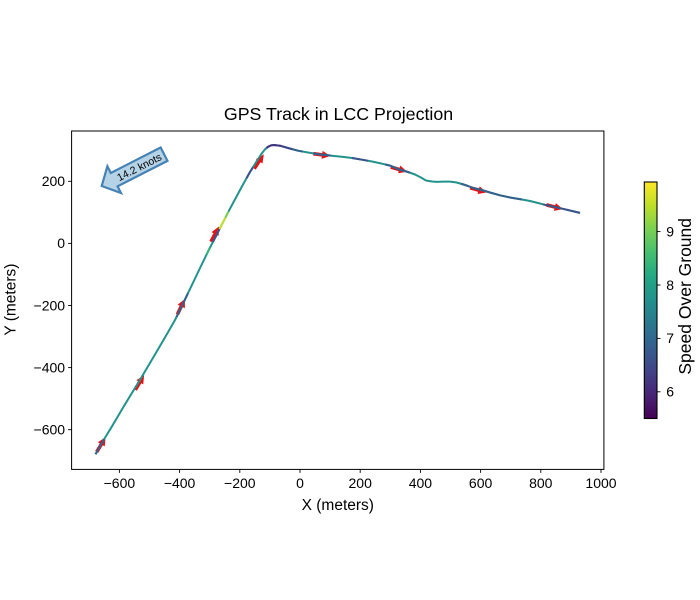 This screenshot has width=700, height=600. What do you see at coordinates (541, 483) in the screenshot?
I see `svg-text: 800` at bounding box center [541, 483].